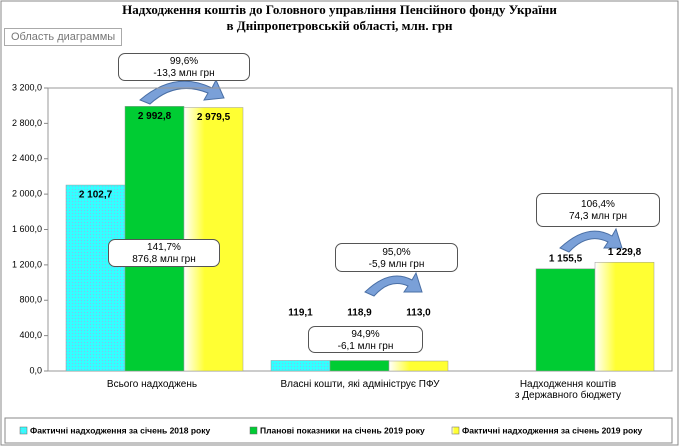 The image size is (679, 446). Describe the element at coordinates (568, 390) in the screenshot. I see `x-tick-label: Надходження коштів з Державного бюджету` at that location.